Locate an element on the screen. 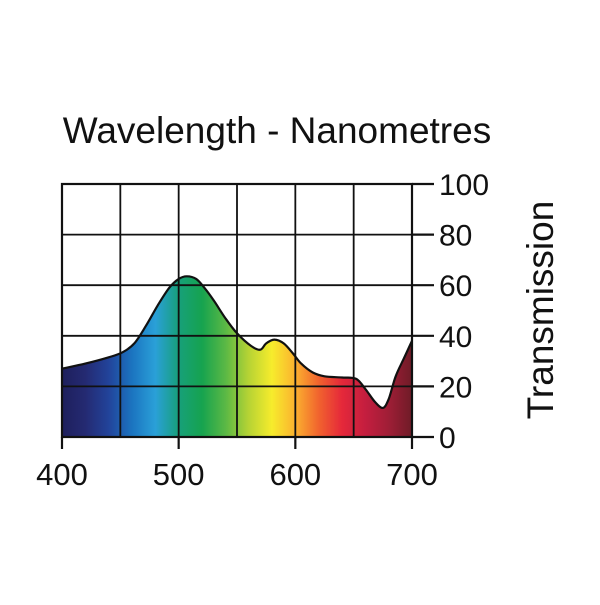 This screenshot has width=600, height=605. y-tick-label: 100 is located at coordinates (464, 185).